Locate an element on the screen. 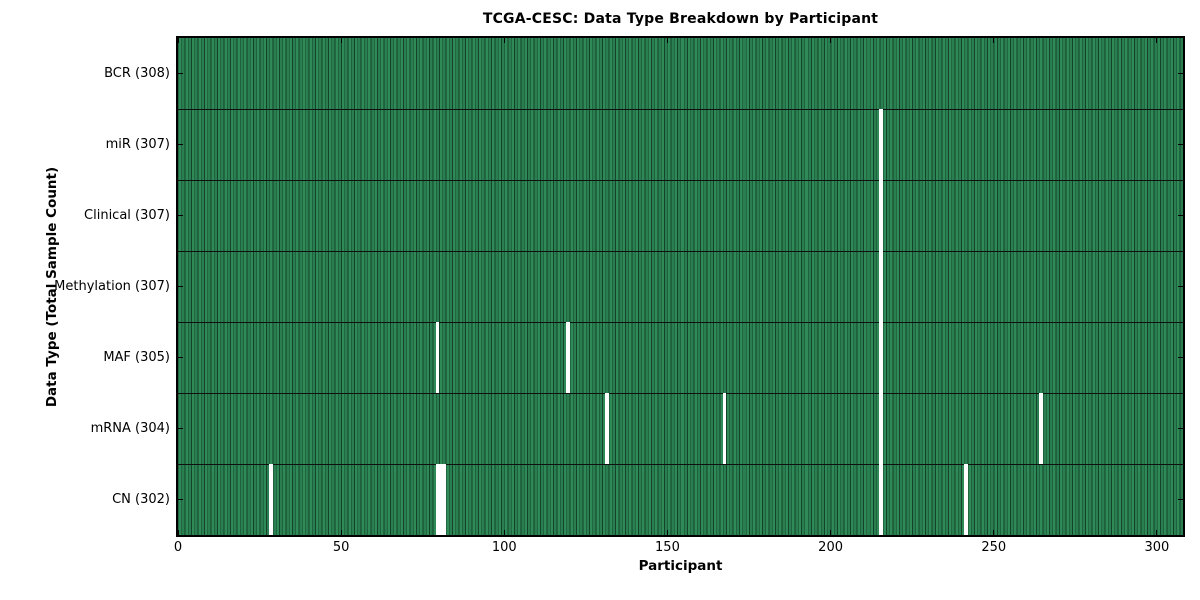 This screenshot has width=1200, height=600. y-tick-label-cn: CN (302) is located at coordinates (141, 499).